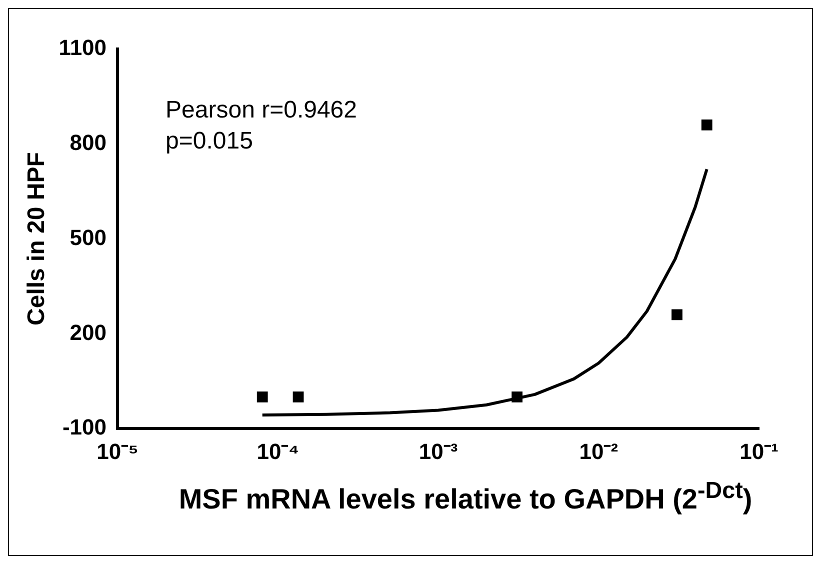 The image size is (821, 564). Describe the element at coordinates (466, 496) in the screenshot. I see `x-axis-title: MSF mRNA levels relative to GAPDH (2$^{-Dct}$)` at that location.